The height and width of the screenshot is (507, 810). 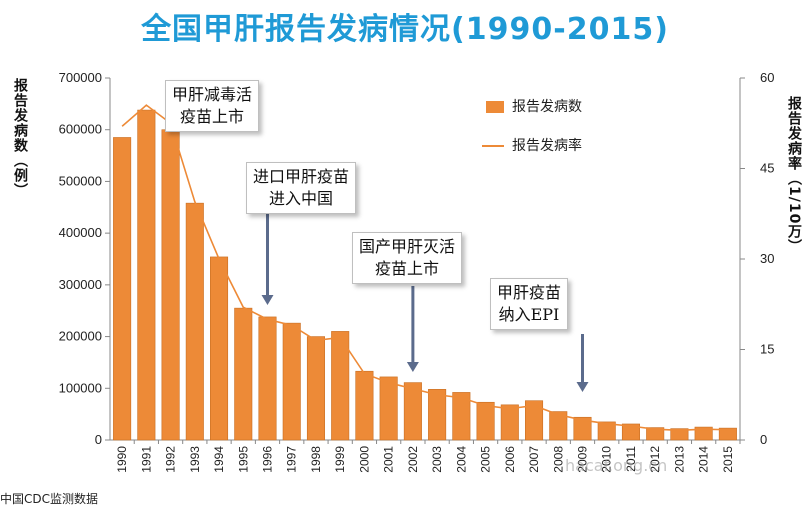 What do you see at coordinates (412, 411) in the screenshot?
I see `bar-2002` at bounding box center [412, 411].